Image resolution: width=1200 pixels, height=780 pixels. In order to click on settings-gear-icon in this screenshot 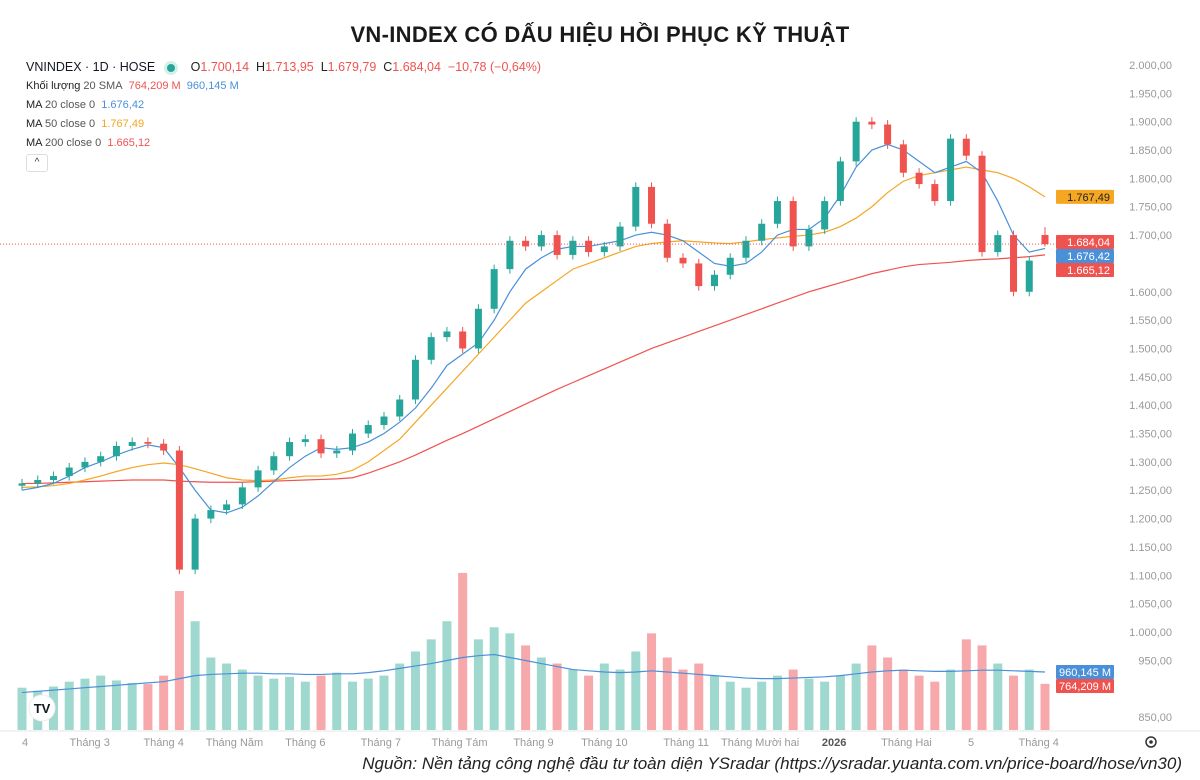, I will do `click(1151, 742)`.